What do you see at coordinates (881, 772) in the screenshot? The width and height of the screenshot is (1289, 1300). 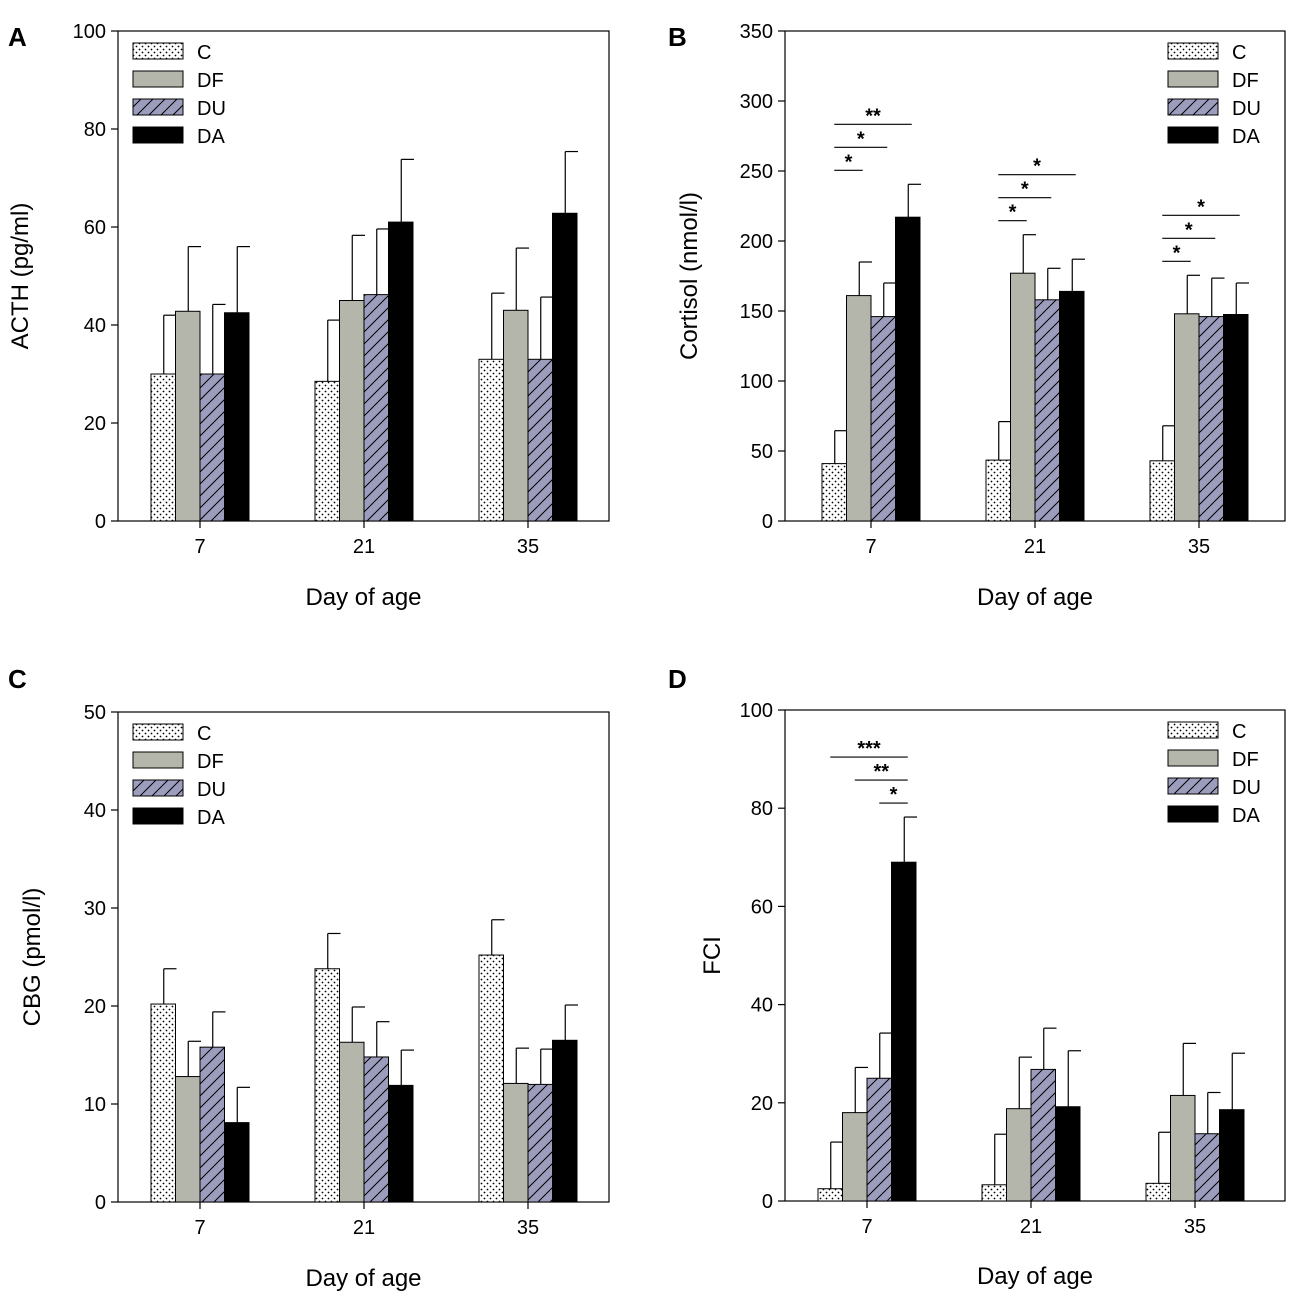 I see `significance-label: **` at bounding box center [881, 772].